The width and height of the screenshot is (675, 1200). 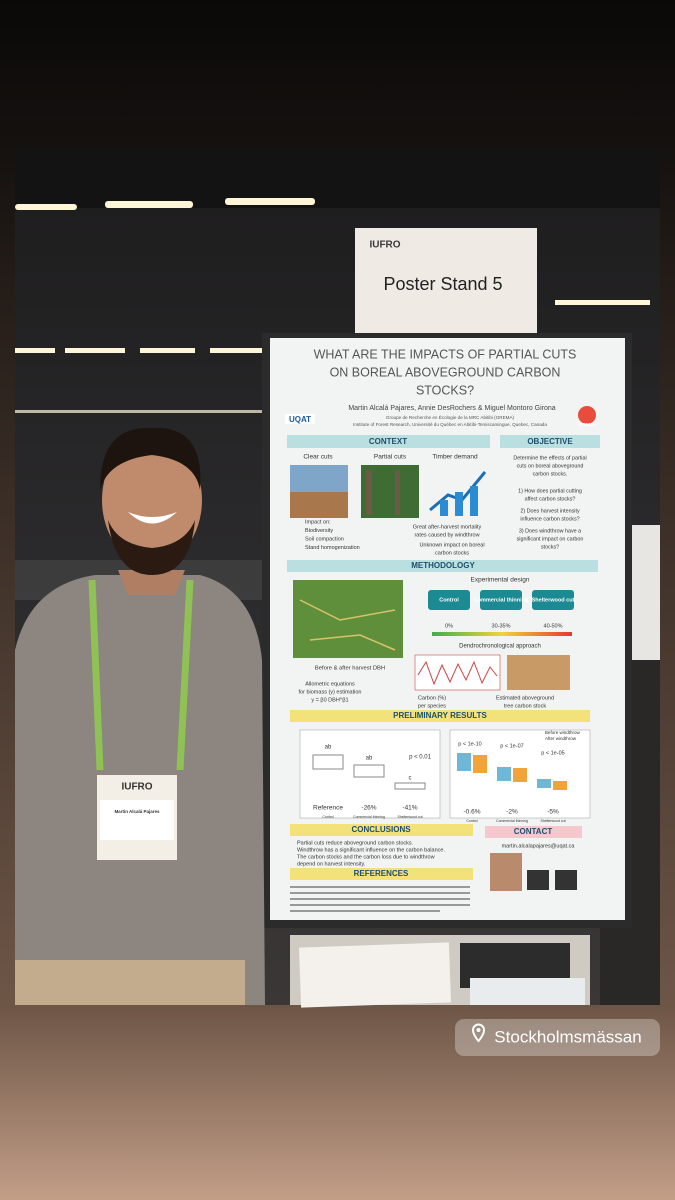 I want to click on location-sticker, so click(x=557, y=1037).